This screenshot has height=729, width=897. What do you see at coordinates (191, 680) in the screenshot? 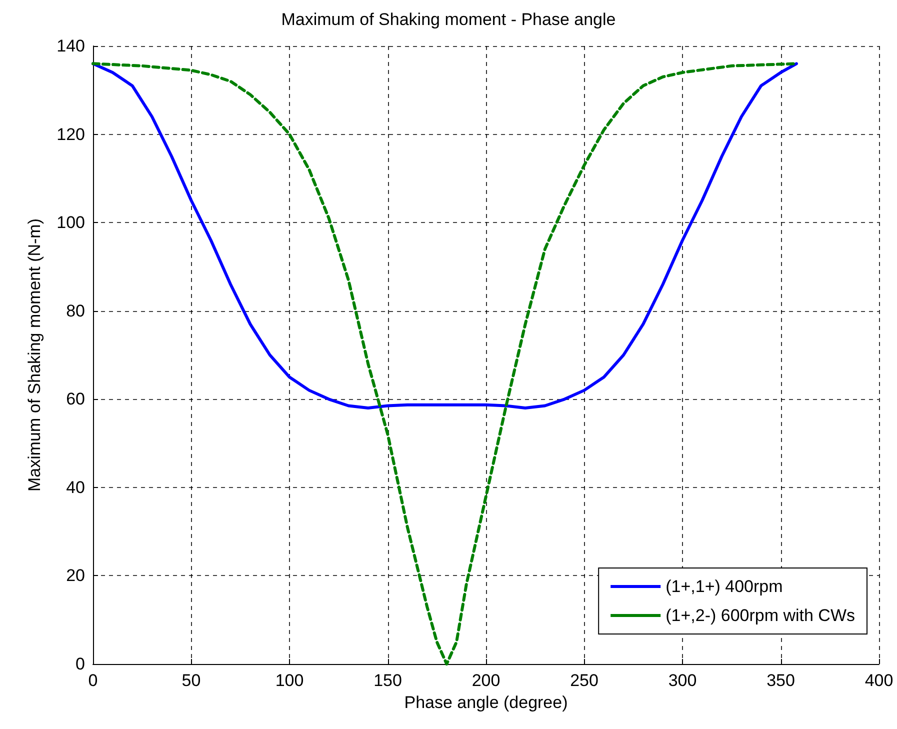
I see `x-tick-label: 50` at bounding box center [191, 680].